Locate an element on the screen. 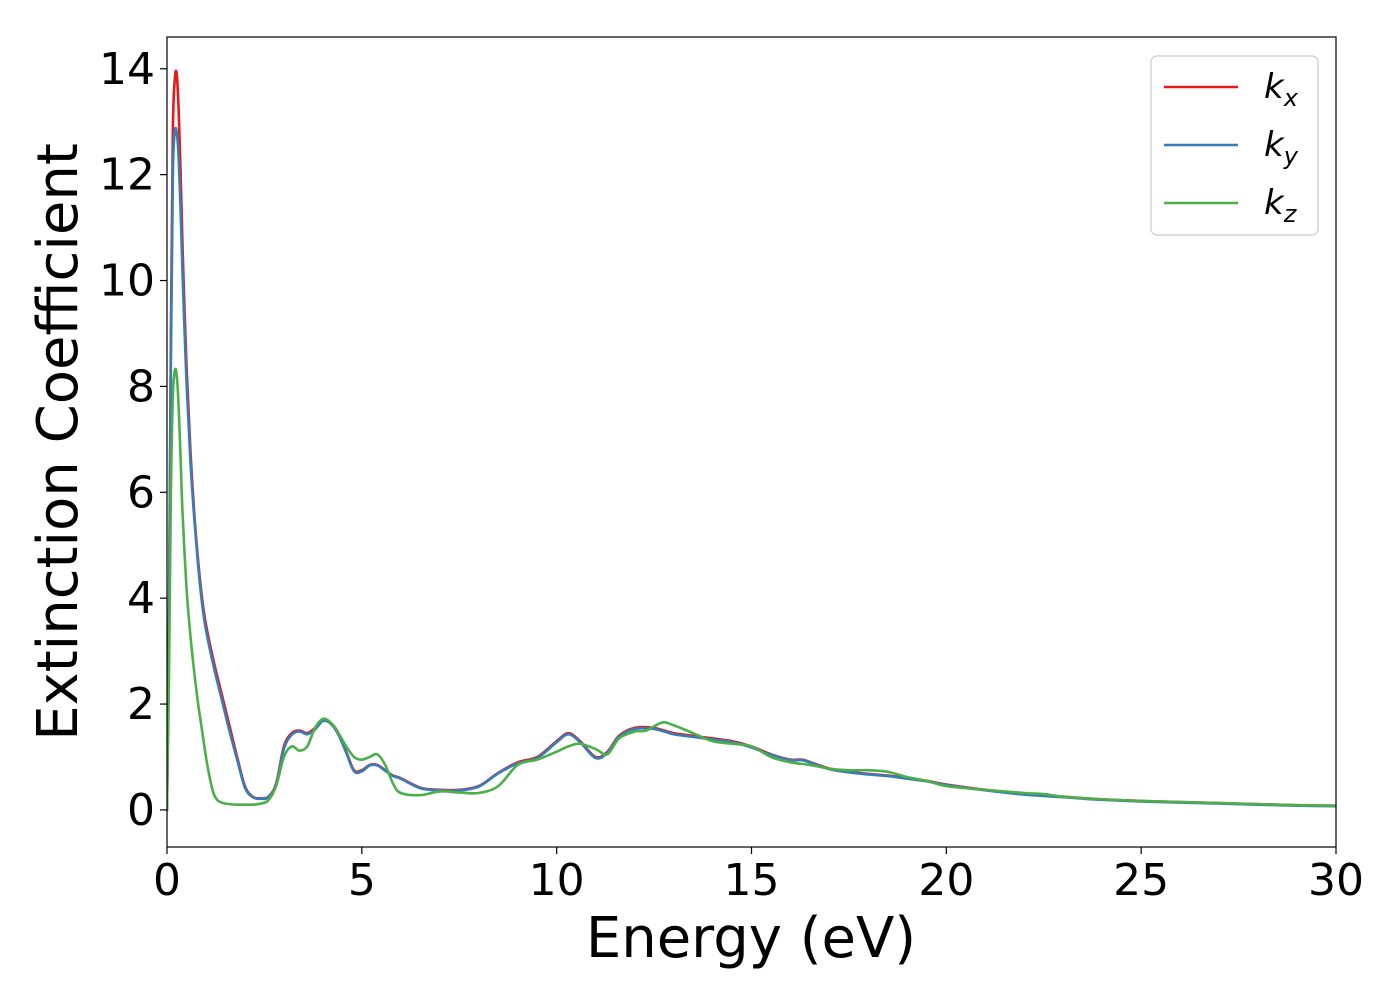 This screenshot has height=1000, width=1400. legend-label-ky: ky is located at coordinates (1281, 147).